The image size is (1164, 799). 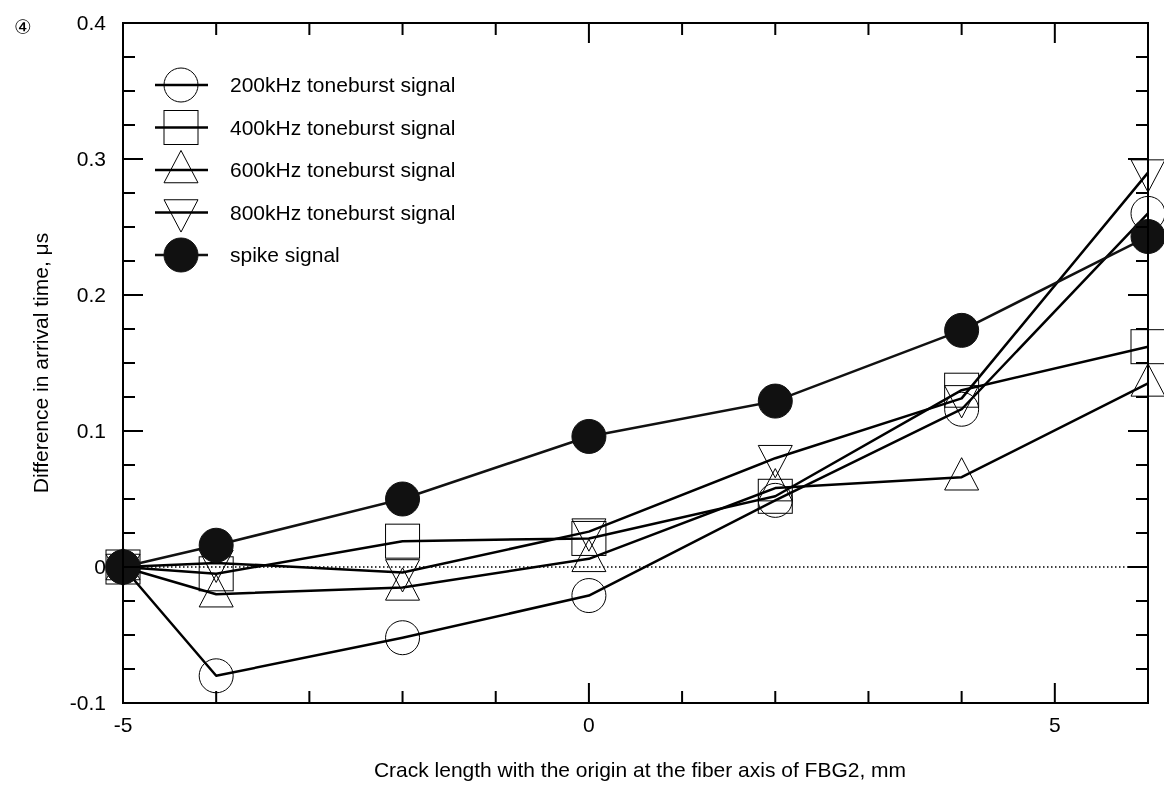 What do you see at coordinates (640, 769) in the screenshot?
I see `x-axis-title: Crack length with the origin at the fiber axis of FBG2, mm` at bounding box center [640, 769].